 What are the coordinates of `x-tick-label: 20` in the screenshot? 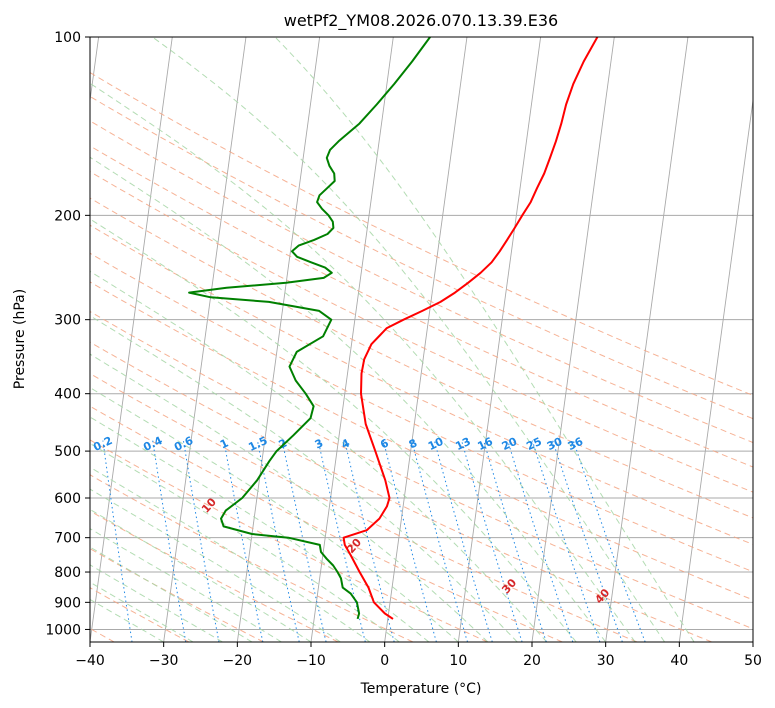 It's located at (532, 661).